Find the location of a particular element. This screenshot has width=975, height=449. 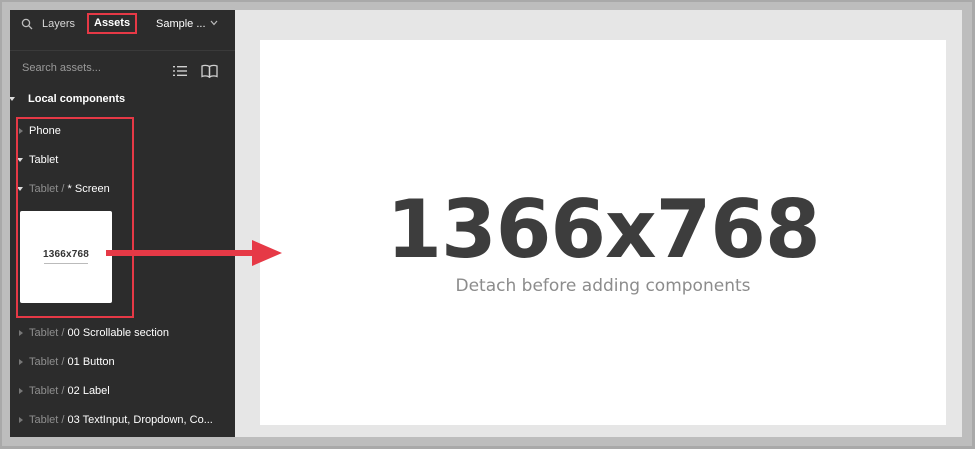

item-label: * Screen is located at coordinates (88, 189).